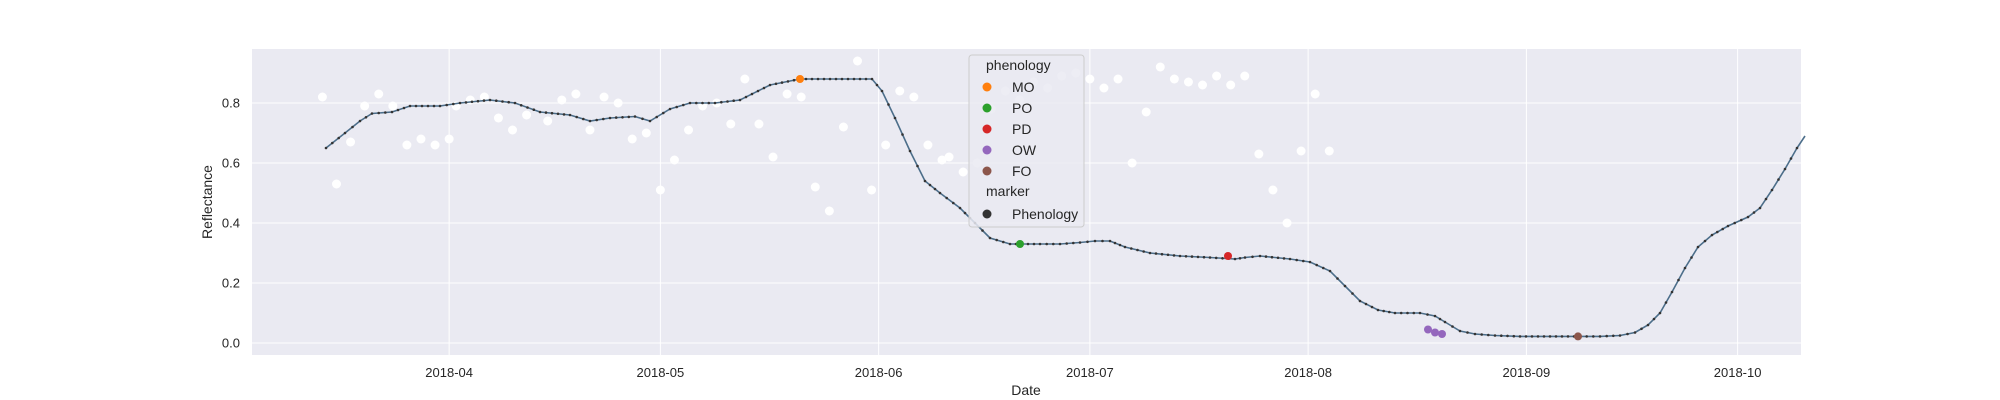 Image resolution: width=2000 pixels, height=400 pixels. Describe the element at coordinates (1435, 332) in the screenshot. I see `phenology-marker-ow` at that location.